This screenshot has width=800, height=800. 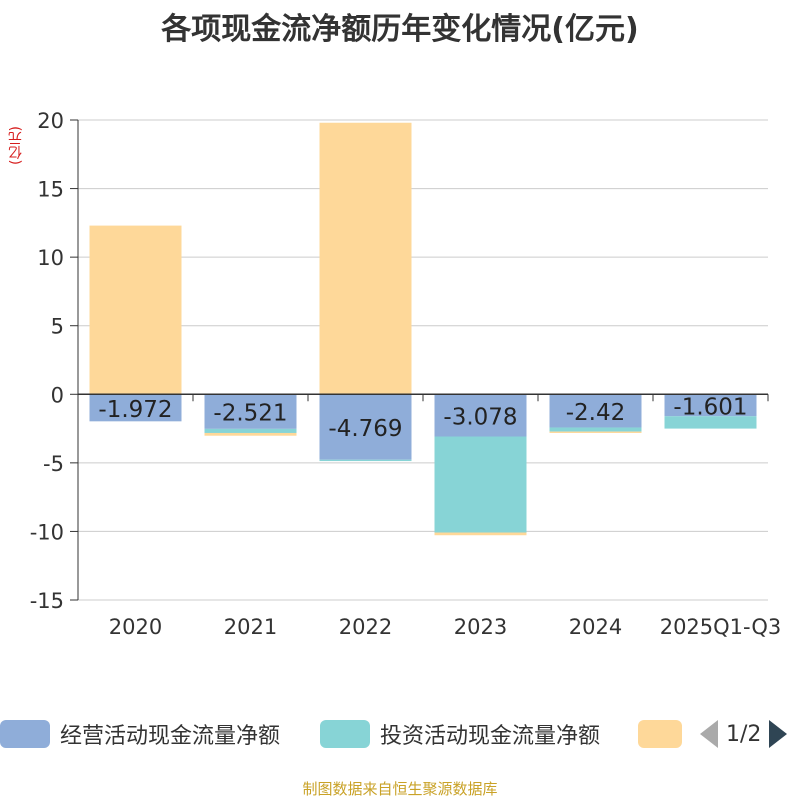 What do you see at coordinates (50, 190) in the screenshot?
I see `y-tick-label: 15` at bounding box center [50, 190].